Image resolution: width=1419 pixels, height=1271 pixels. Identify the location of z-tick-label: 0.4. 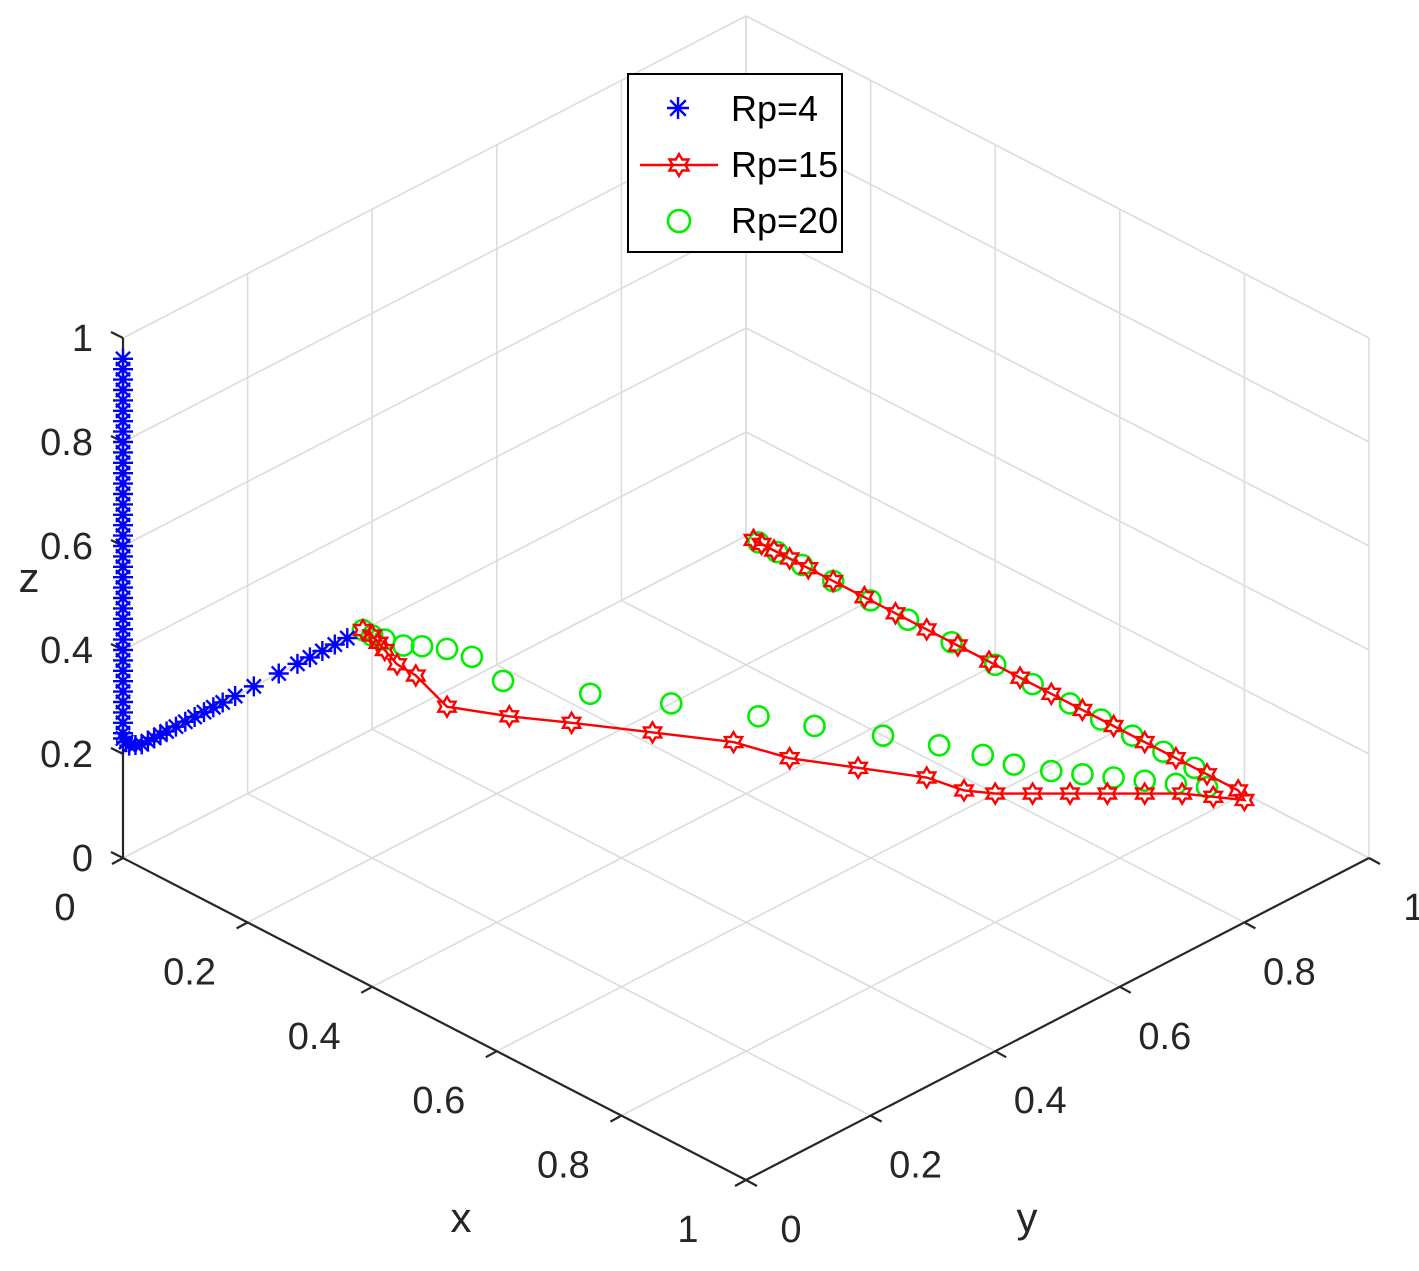
(66, 651).